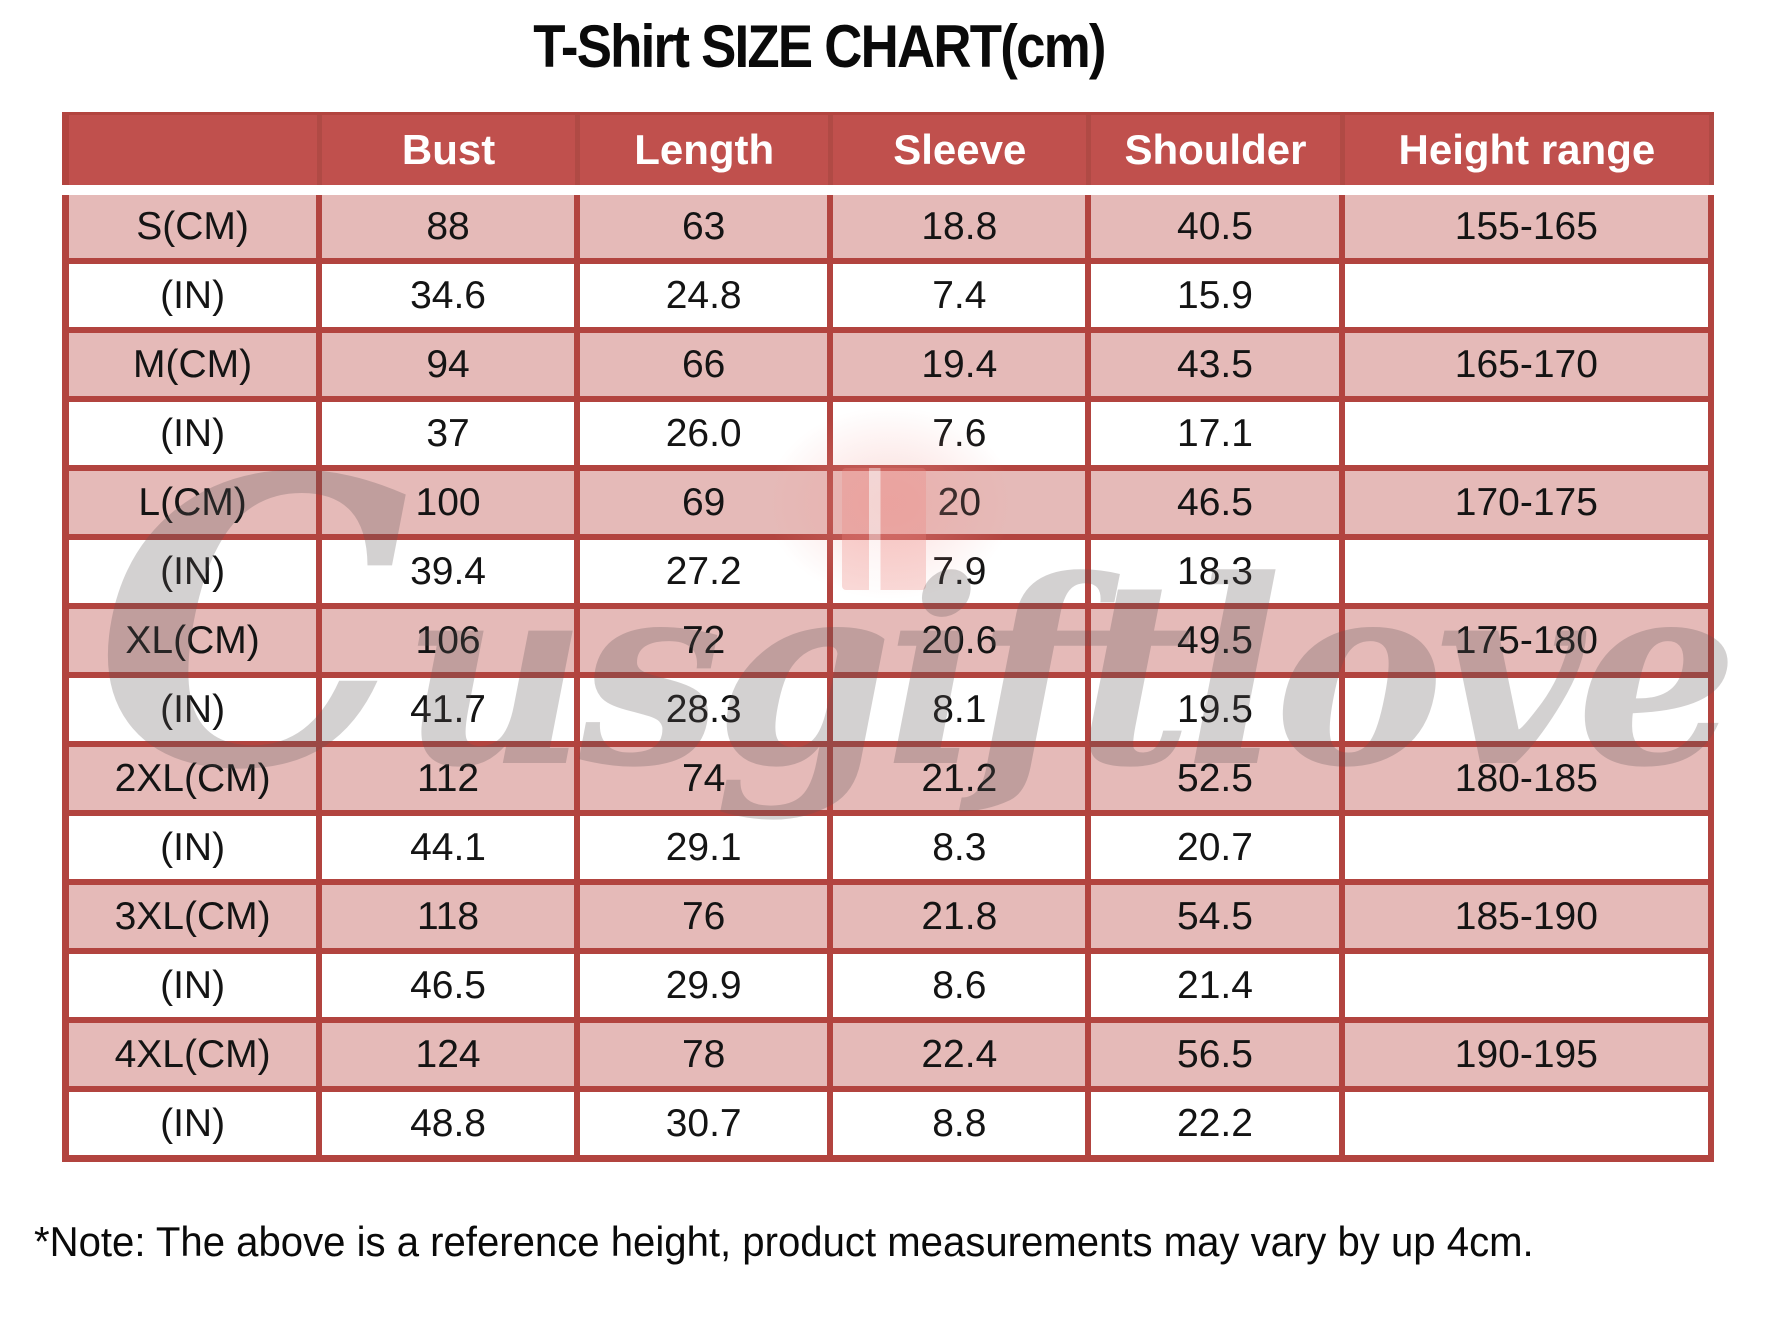 The height and width of the screenshot is (1320, 1770). What do you see at coordinates (1529, 1054) in the screenshot?
I see `value-cell: 190-195` at bounding box center [1529, 1054].